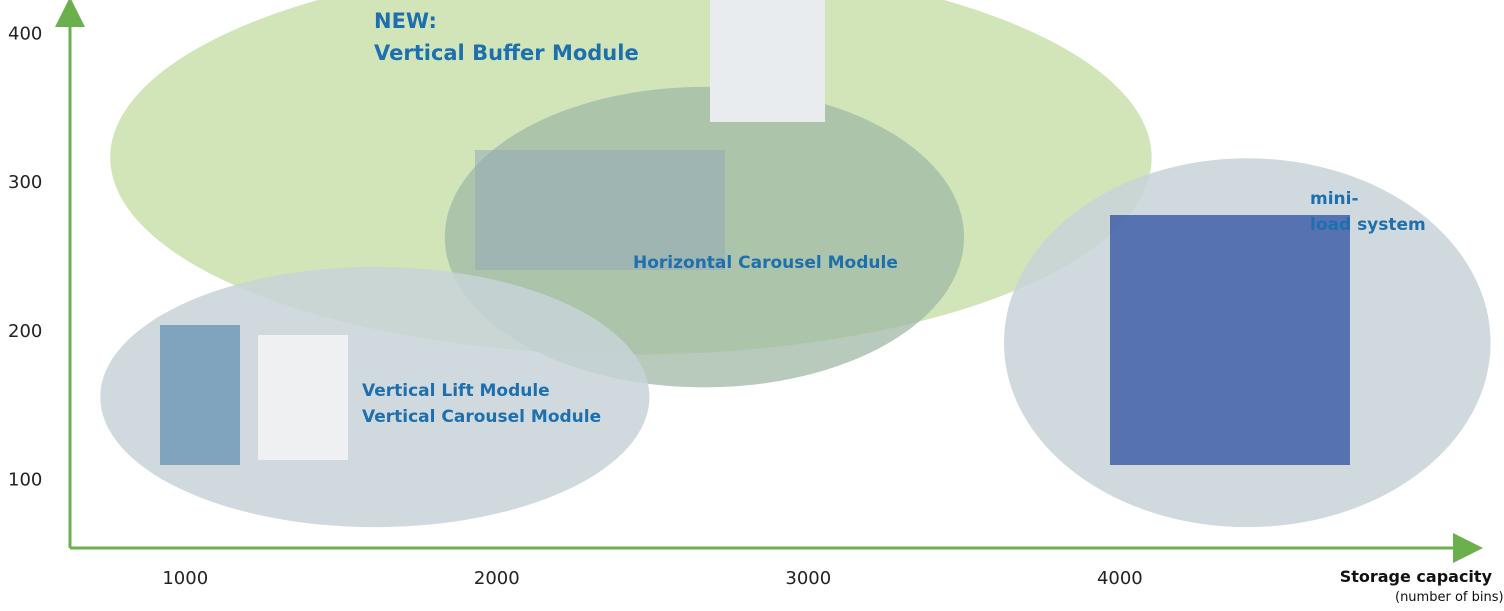  I want to click on region-label: load system, so click(1368, 225).